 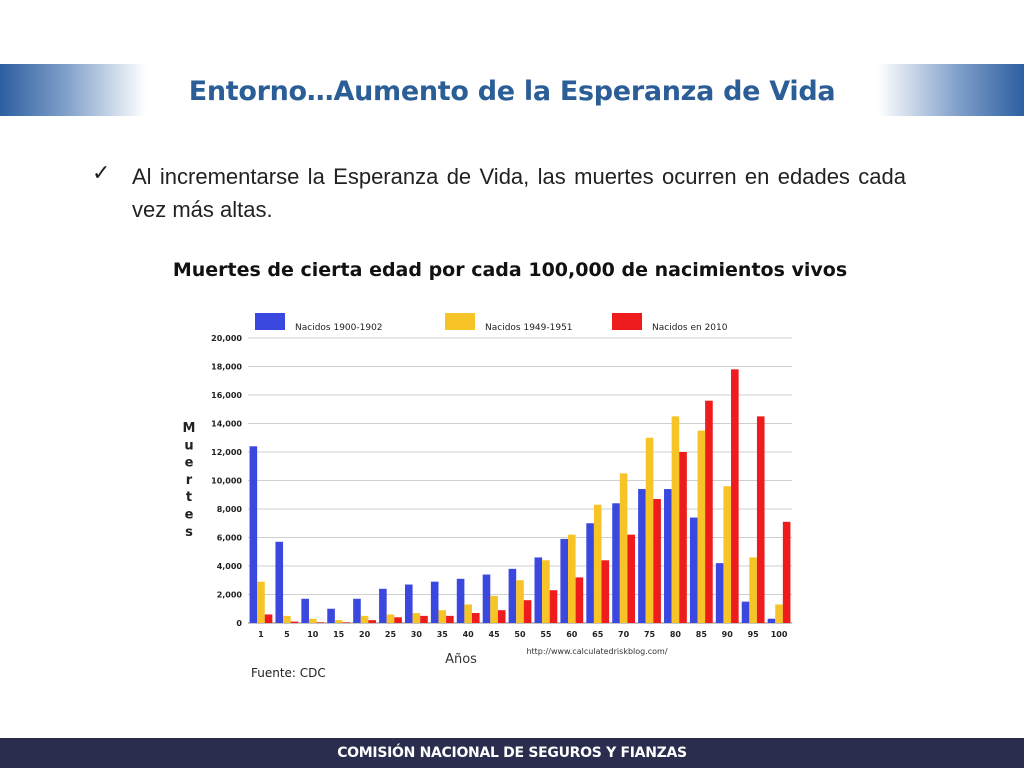 What do you see at coordinates (443, 634) in the screenshot?
I see `x-tick-label: 35` at bounding box center [443, 634].